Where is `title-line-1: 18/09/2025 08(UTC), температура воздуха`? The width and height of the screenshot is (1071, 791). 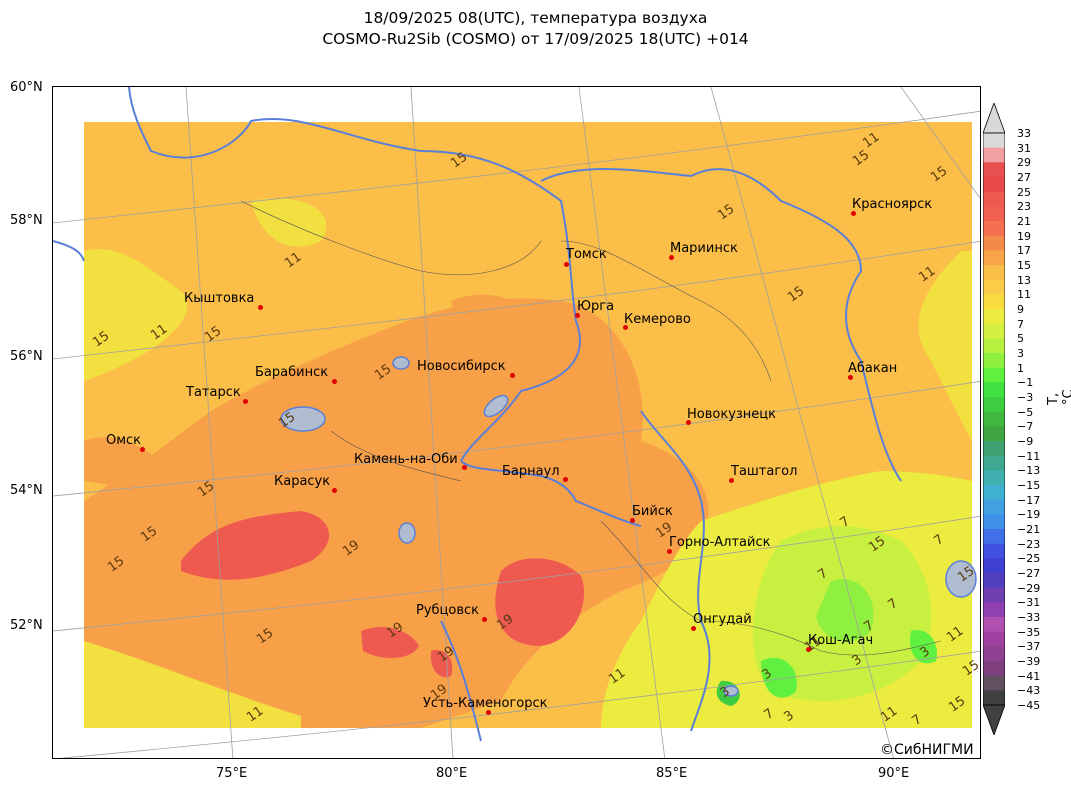
title-line-1: 18/09/2025 08(UTC), температура воздуха is located at coordinates (535, 18).